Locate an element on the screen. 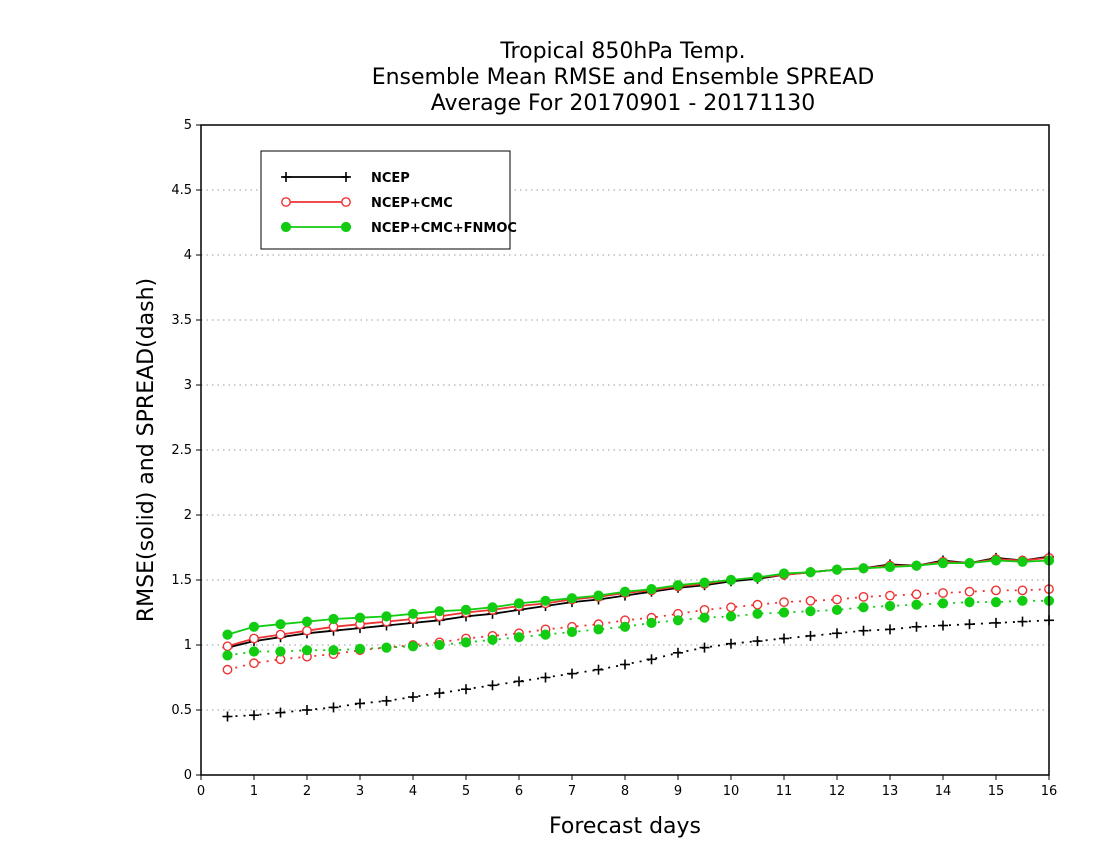 This screenshot has width=1100, height=850. title-line-2: Ensemble Mean RMSE and Ensemble SPREAD is located at coordinates (623, 77).